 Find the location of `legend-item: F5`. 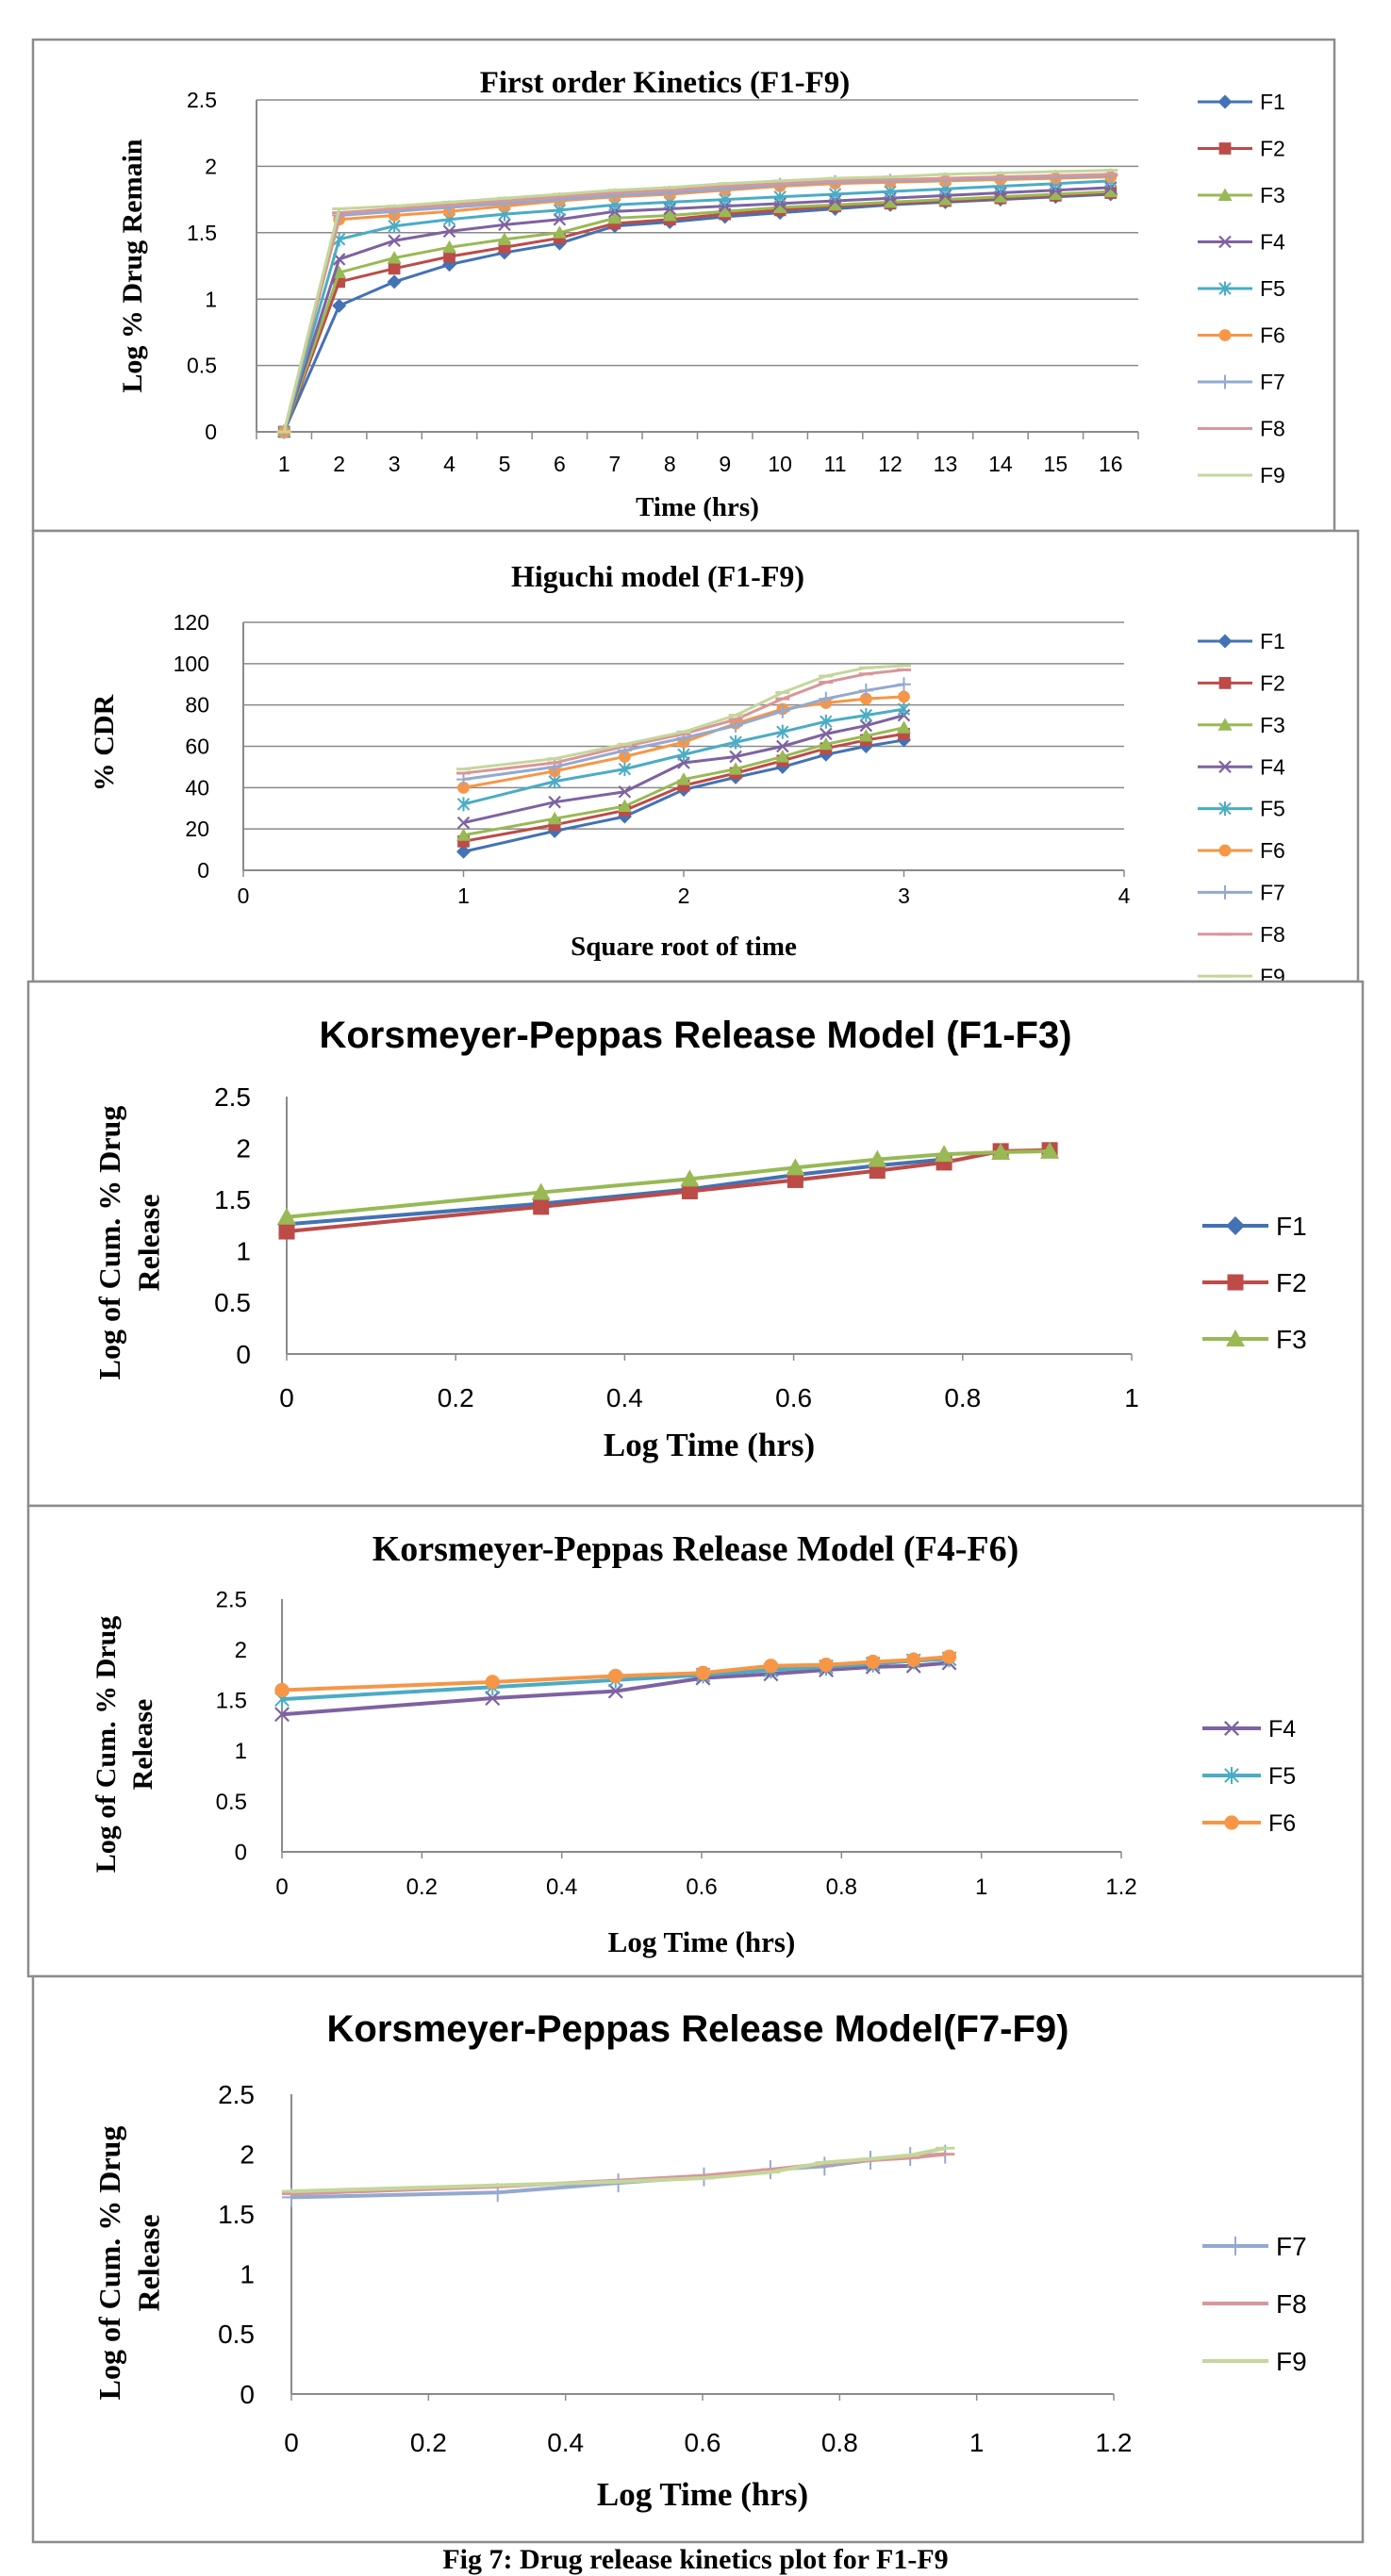

legend-item: F5 is located at coordinates (1242, 288).